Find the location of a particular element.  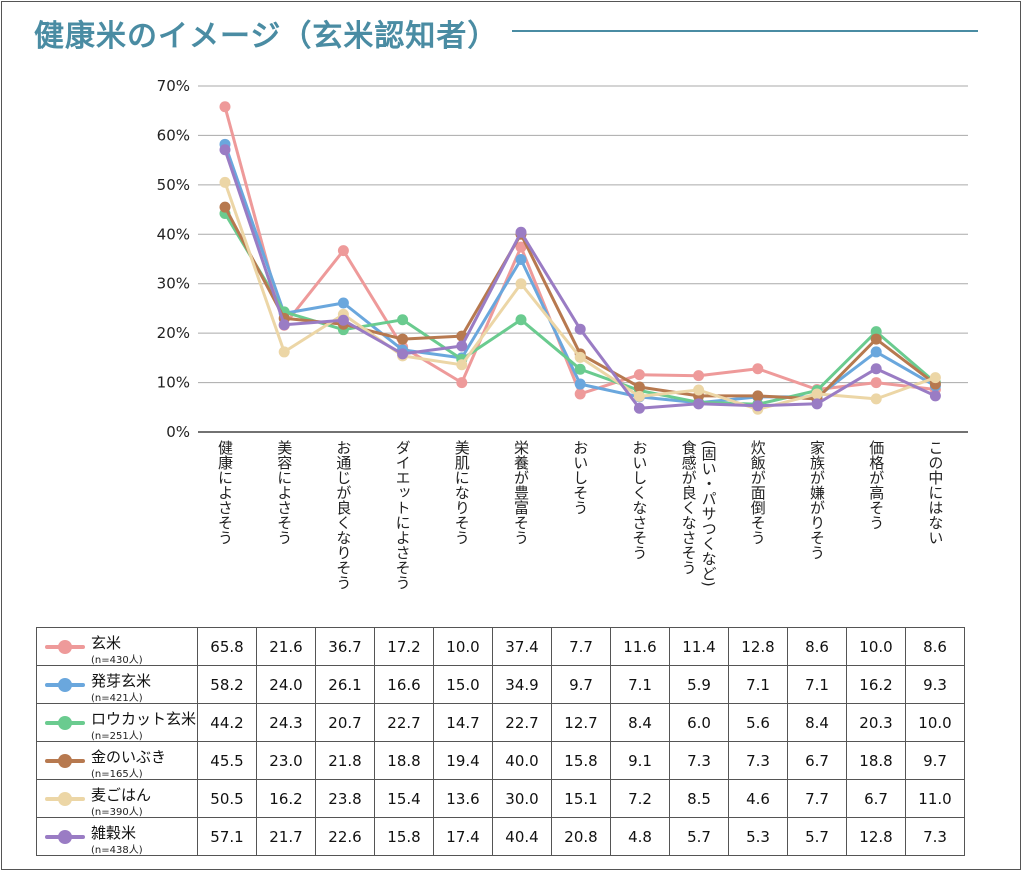

table-cell: 15.1 is located at coordinates (581, 798).